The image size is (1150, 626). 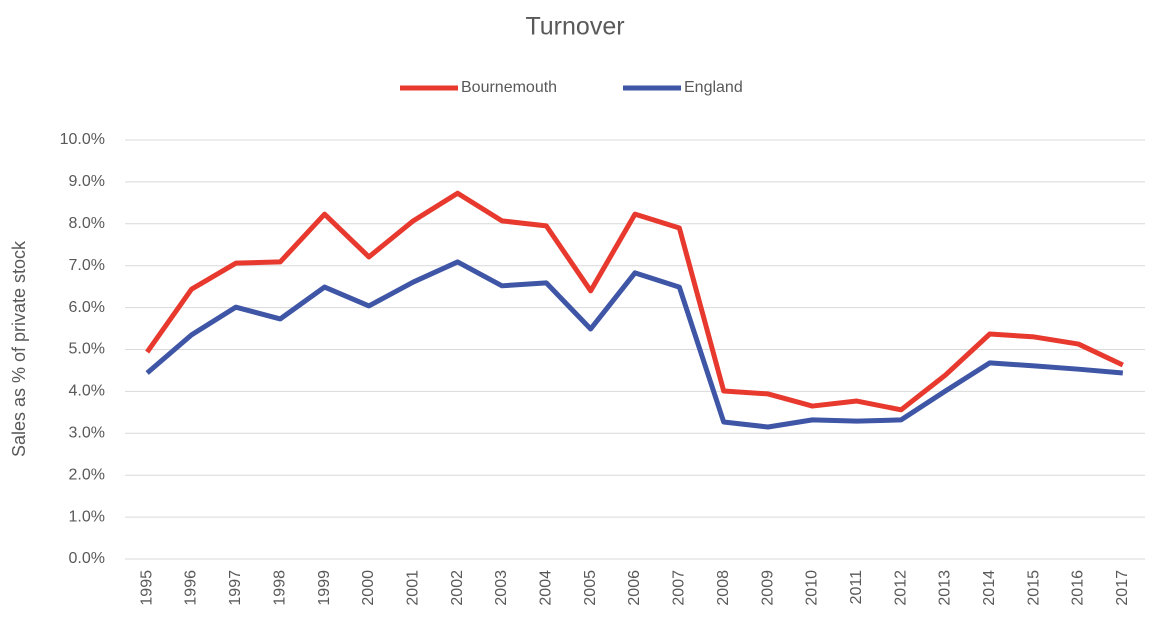 I want to click on y-tick-label: 3.0%, so click(x=87, y=433).